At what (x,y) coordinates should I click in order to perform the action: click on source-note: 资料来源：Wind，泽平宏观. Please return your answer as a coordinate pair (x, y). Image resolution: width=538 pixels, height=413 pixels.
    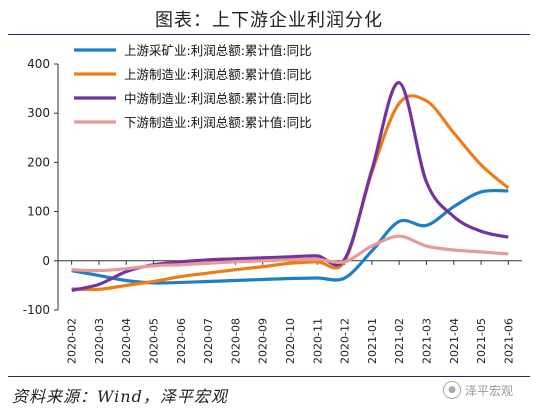
    Looking at the image, I should click on (120, 396).